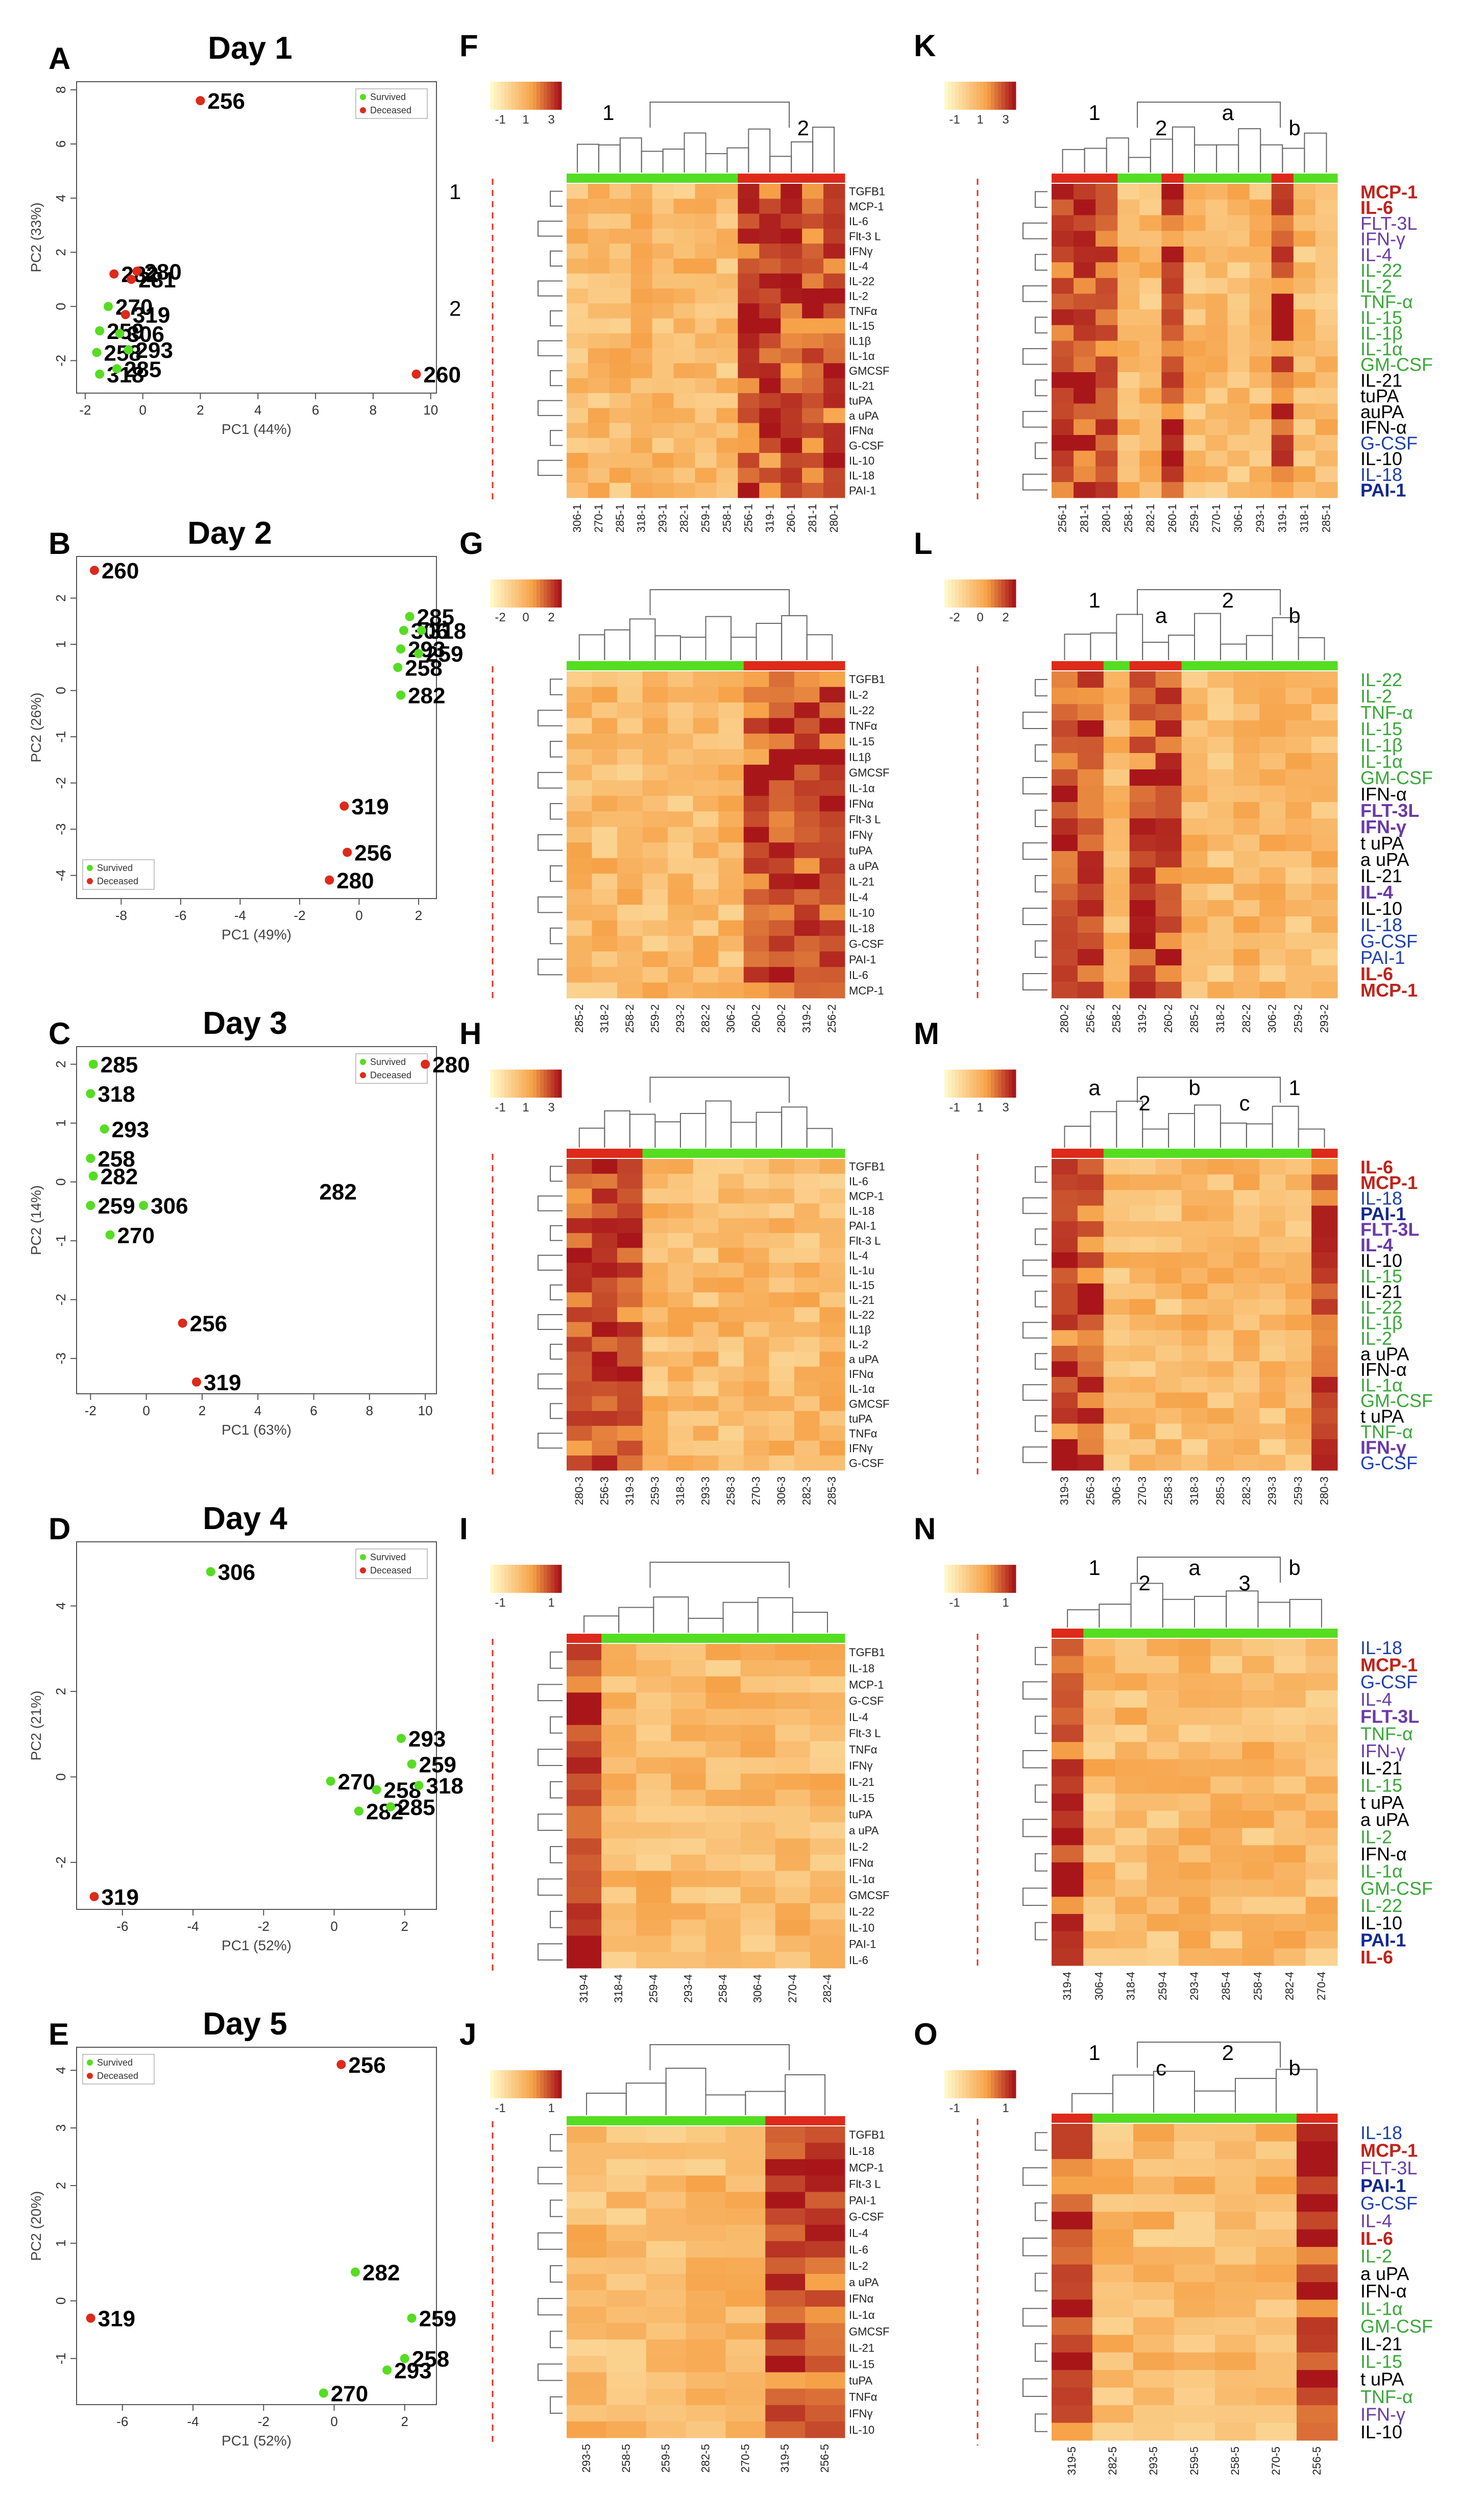 Image resolution: width=1462 pixels, height=2520 pixels. What do you see at coordinates (577, 518) in the screenshot?
I see `column-label: 306-1` at bounding box center [577, 518].